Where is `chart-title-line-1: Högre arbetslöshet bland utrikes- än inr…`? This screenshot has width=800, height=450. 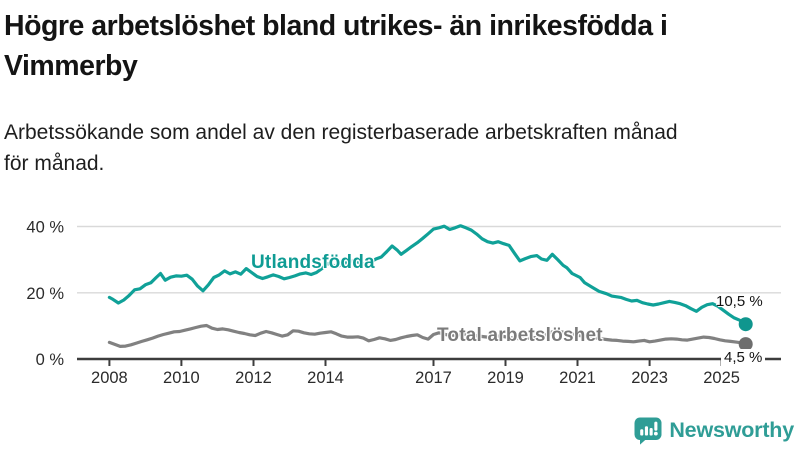 chart-title-line-1: Högre arbetslöshet bland utrikes- än inr… is located at coordinates (336, 26).